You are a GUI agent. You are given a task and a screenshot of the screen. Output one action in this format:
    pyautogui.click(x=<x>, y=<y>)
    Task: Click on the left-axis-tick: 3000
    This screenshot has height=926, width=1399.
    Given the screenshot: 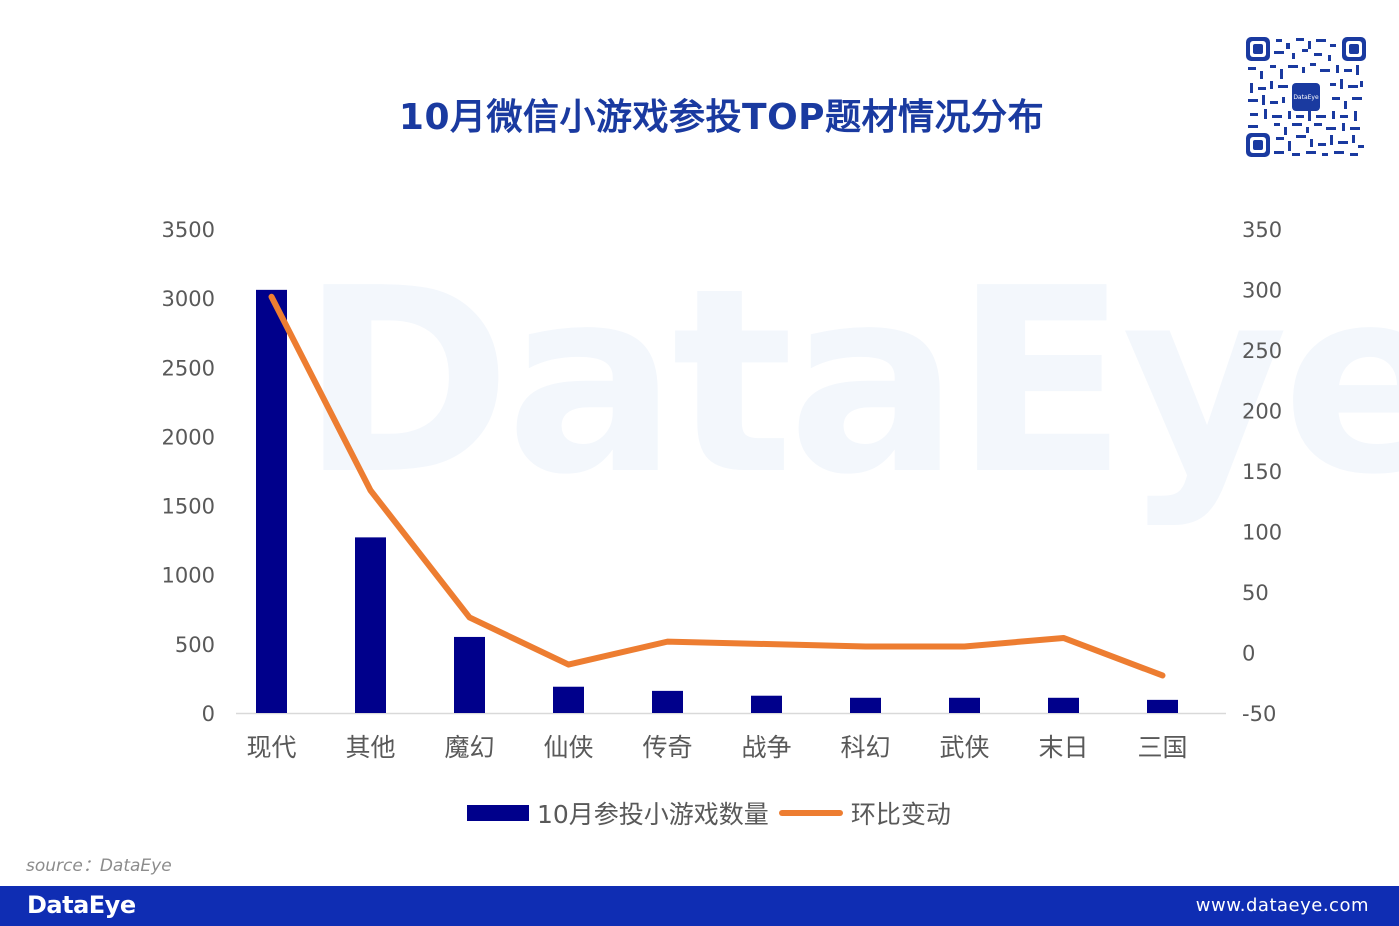 What is the action you would take?
    pyautogui.click(x=188, y=299)
    